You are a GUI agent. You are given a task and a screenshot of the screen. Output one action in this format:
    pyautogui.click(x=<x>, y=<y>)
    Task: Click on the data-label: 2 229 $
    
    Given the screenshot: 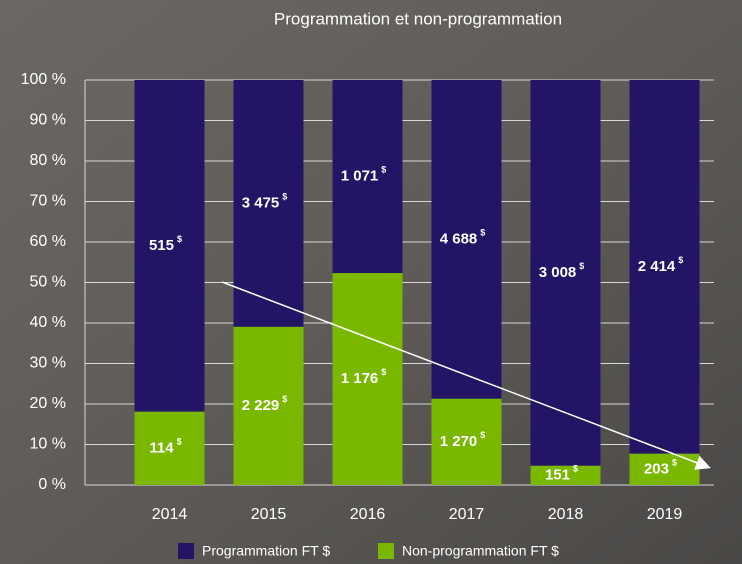 What is the action you would take?
    pyautogui.click(x=265, y=404)
    